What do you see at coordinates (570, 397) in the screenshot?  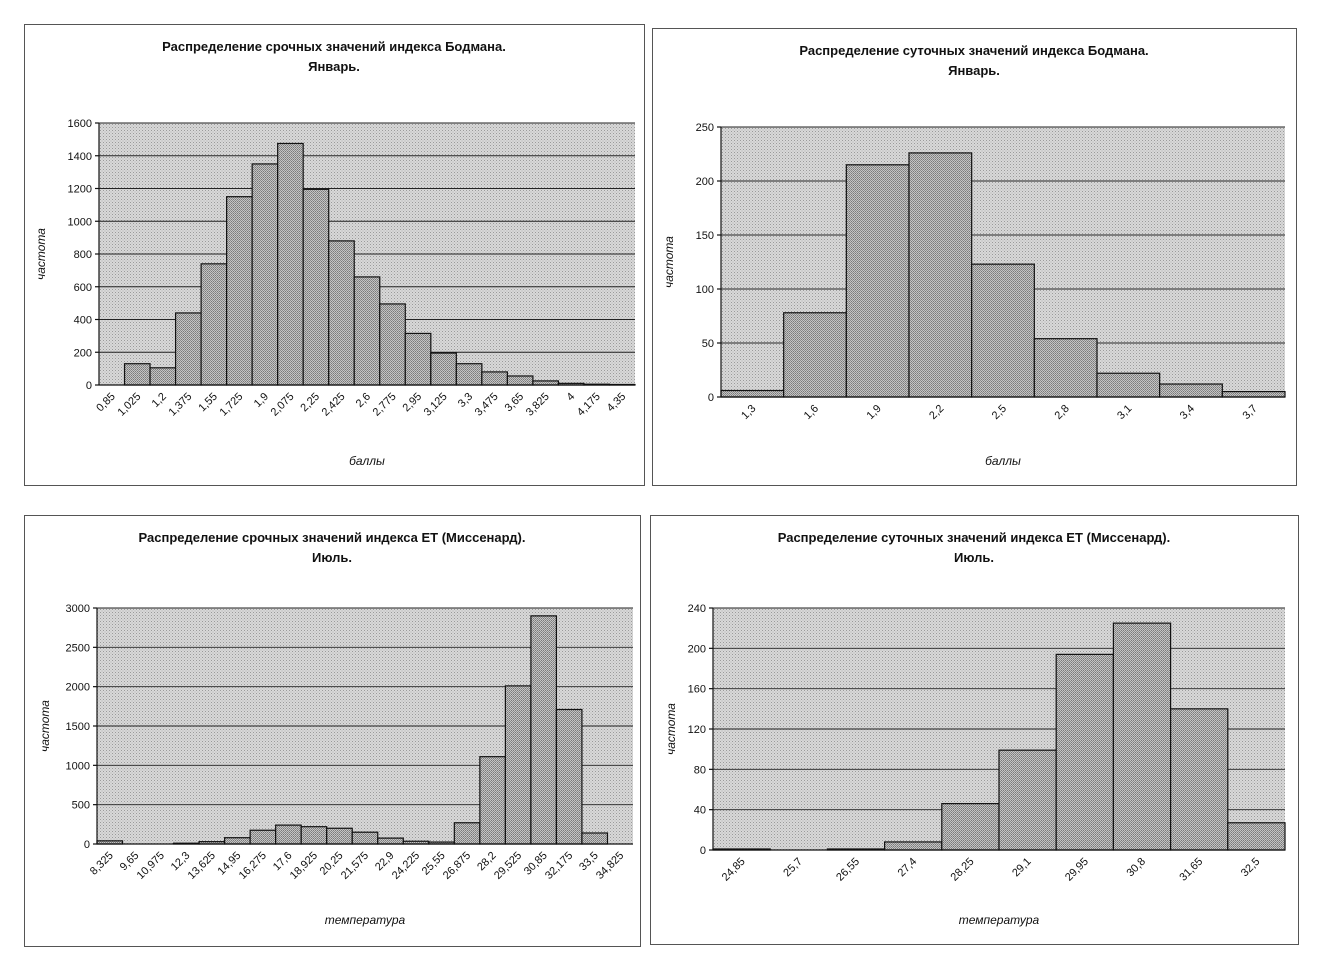 I see `x-tick-label: 4` at bounding box center [570, 397].